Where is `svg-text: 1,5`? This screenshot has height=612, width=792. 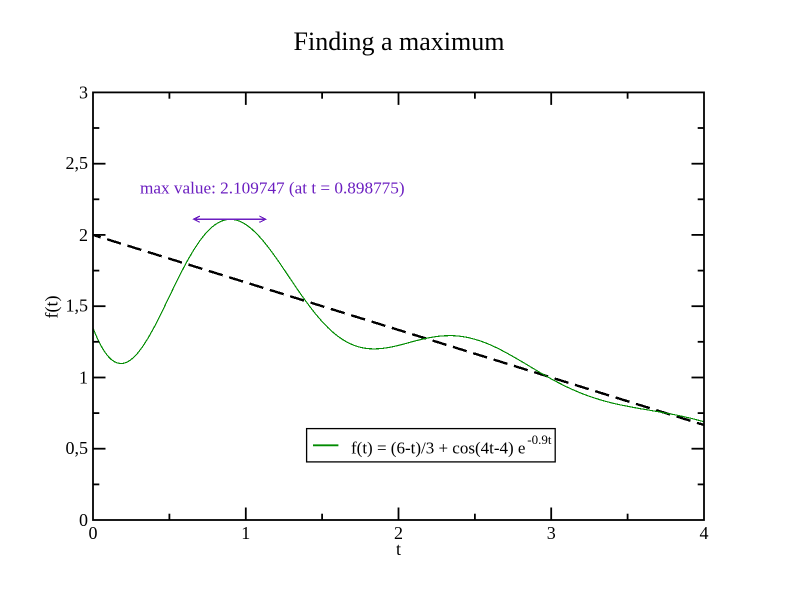
svg-text: 1,5 is located at coordinates (77, 306).